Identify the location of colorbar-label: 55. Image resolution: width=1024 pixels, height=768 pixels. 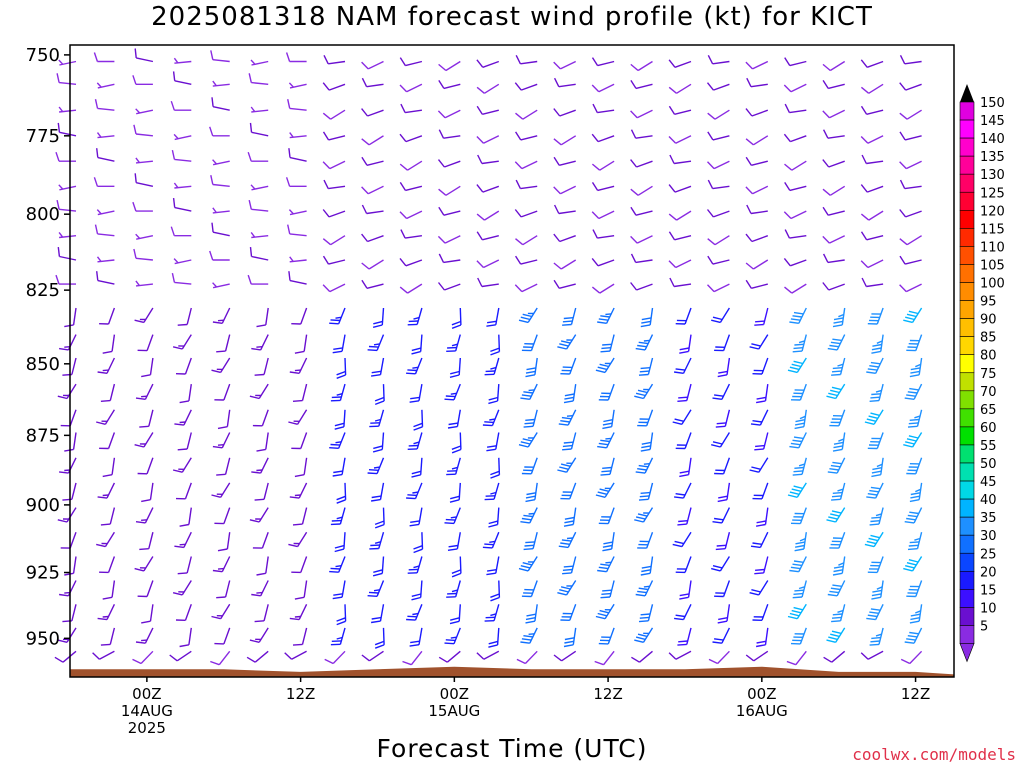
(988, 446).